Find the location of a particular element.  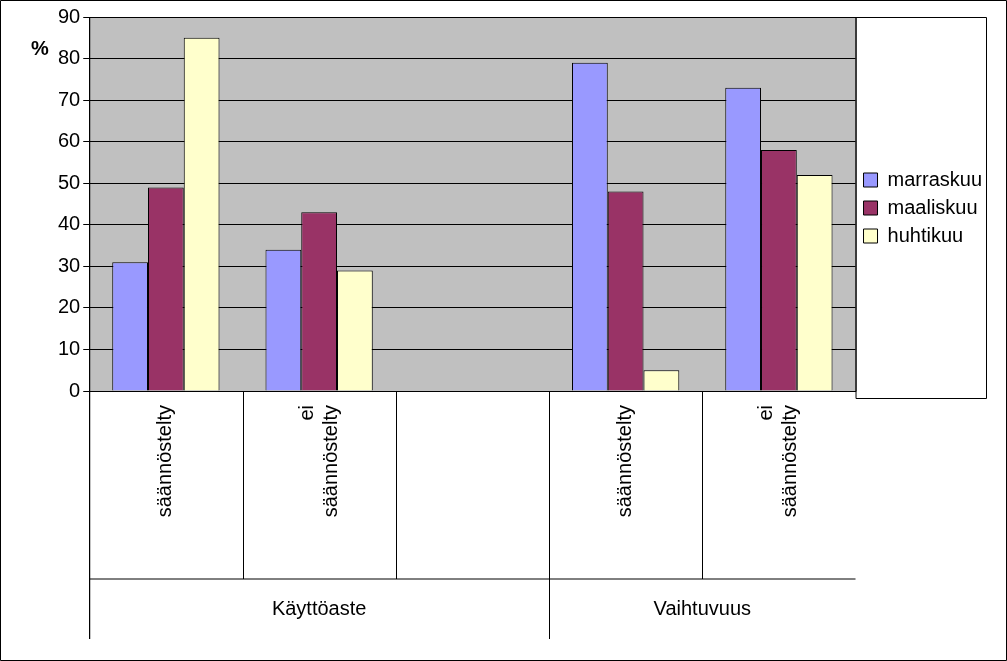

text: Käyttöaste is located at coordinates (319, 607).